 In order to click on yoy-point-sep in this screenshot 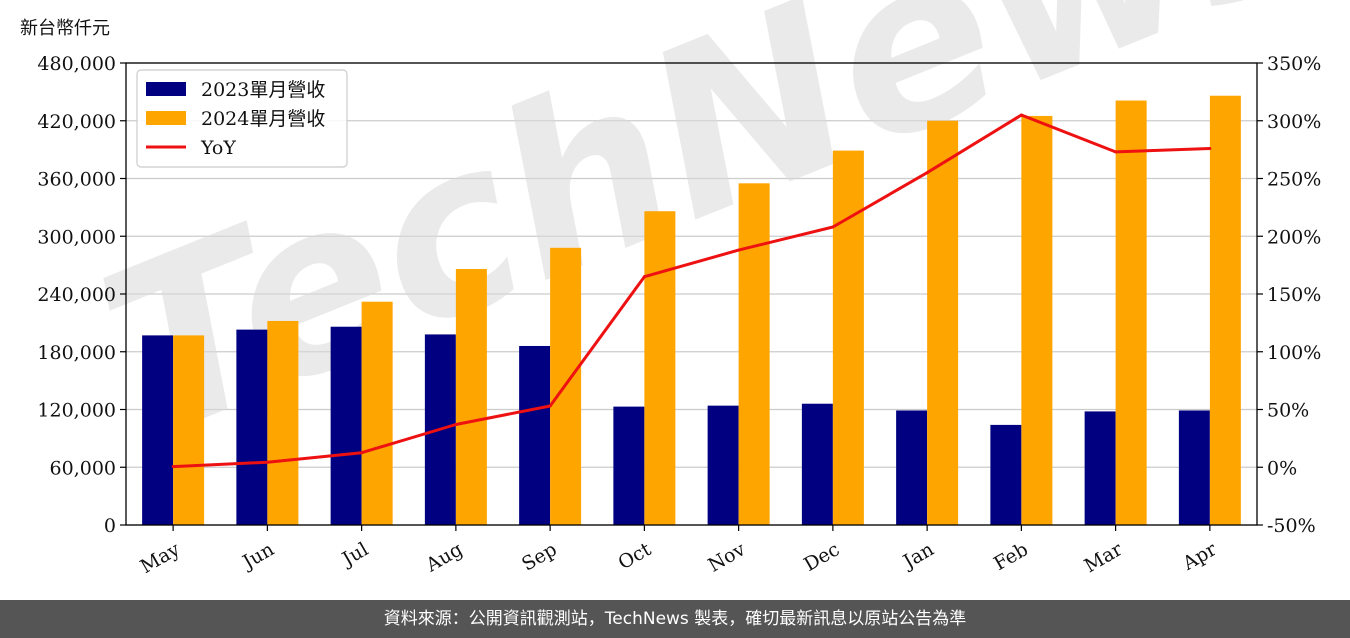, I will do `click(550, 406)`.